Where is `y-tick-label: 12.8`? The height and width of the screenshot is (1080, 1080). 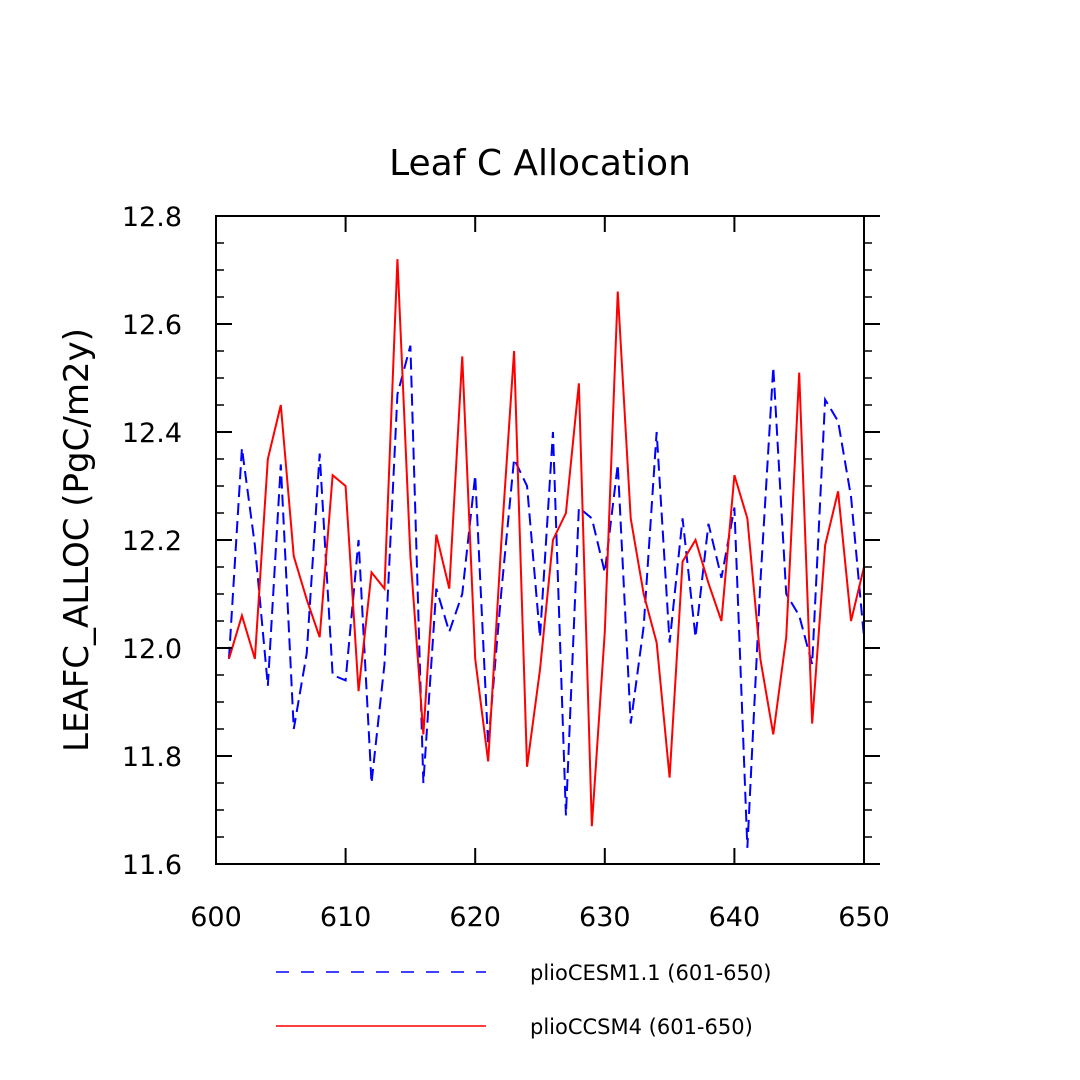
y-tick-label: 12.8 is located at coordinates (152, 217).